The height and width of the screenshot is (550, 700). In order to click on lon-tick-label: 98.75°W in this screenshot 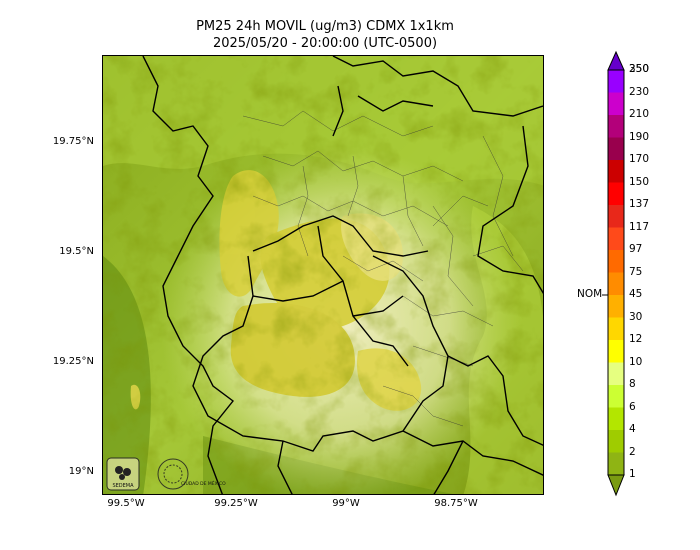, I will do `click(456, 503)`.